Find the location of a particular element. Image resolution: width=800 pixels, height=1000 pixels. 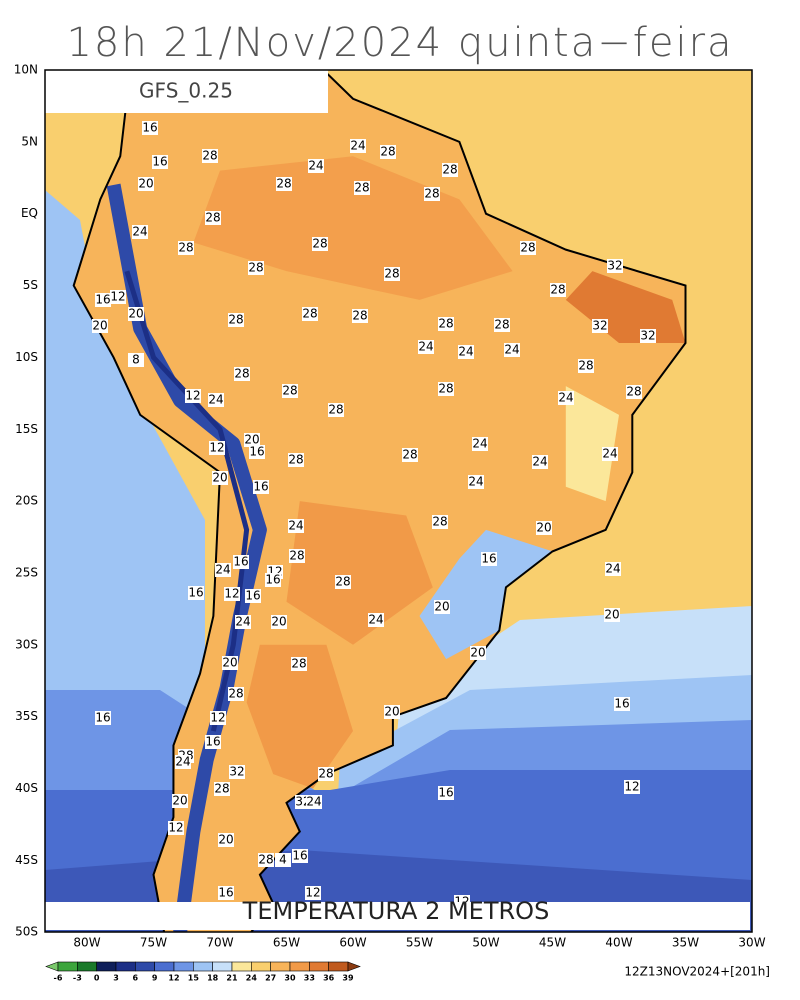

colorbar-tick-label: -6 is located at coordinates (58, 978).